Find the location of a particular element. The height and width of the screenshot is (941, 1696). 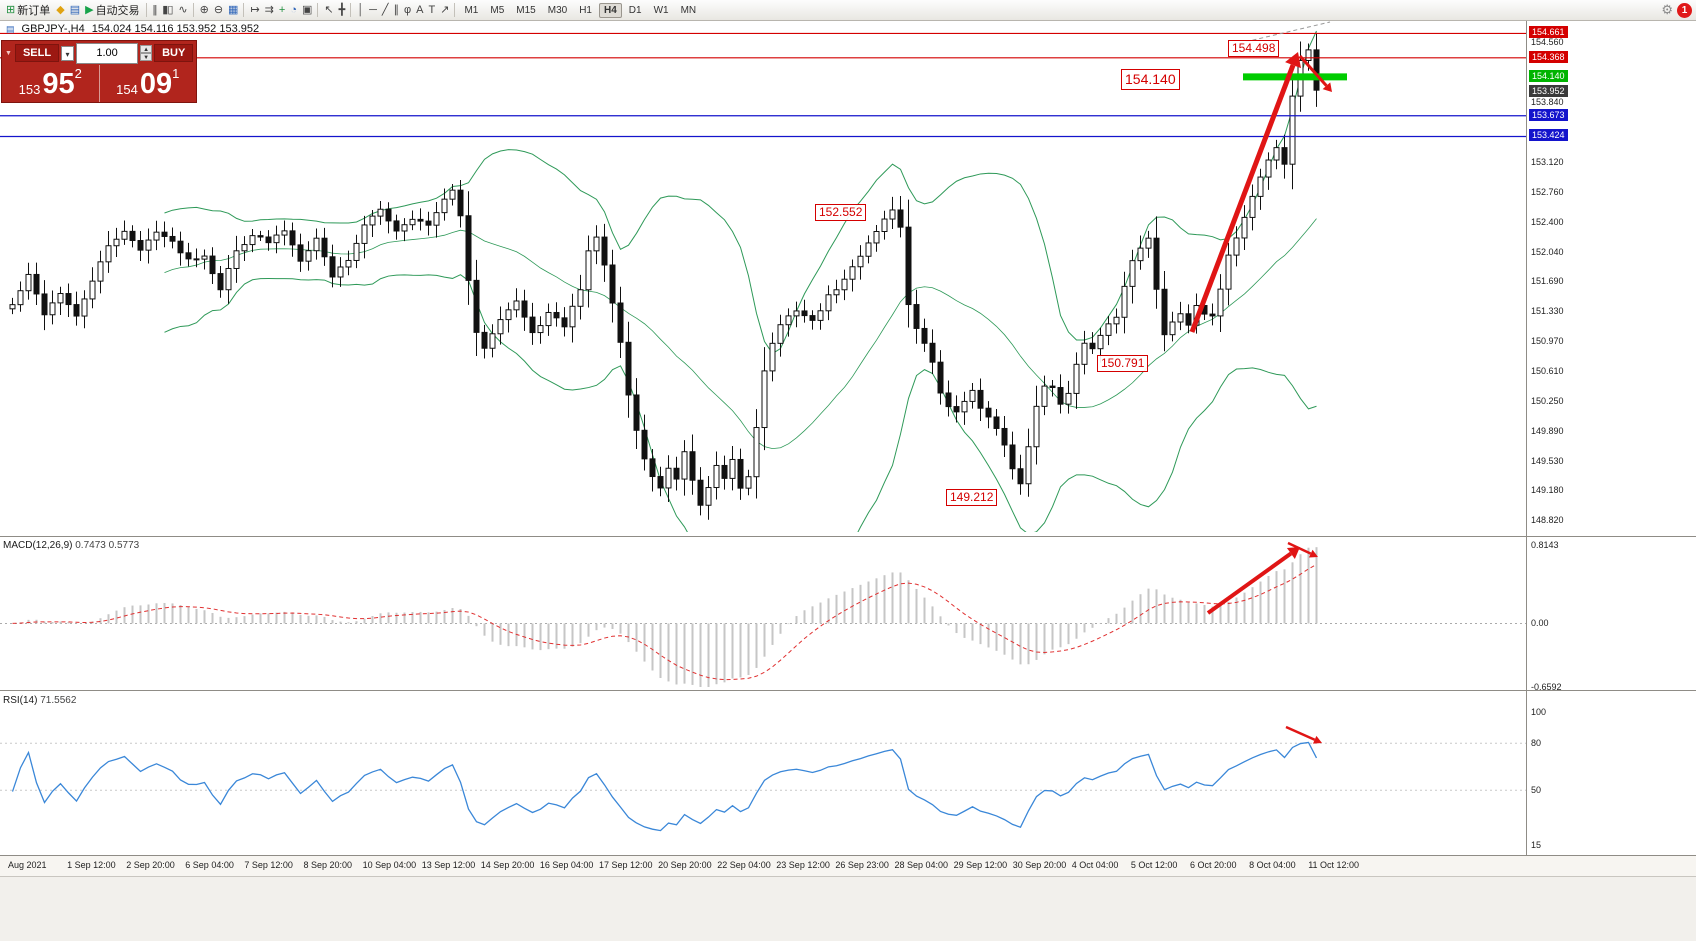

volume-input is located at coordinates (107, 53).